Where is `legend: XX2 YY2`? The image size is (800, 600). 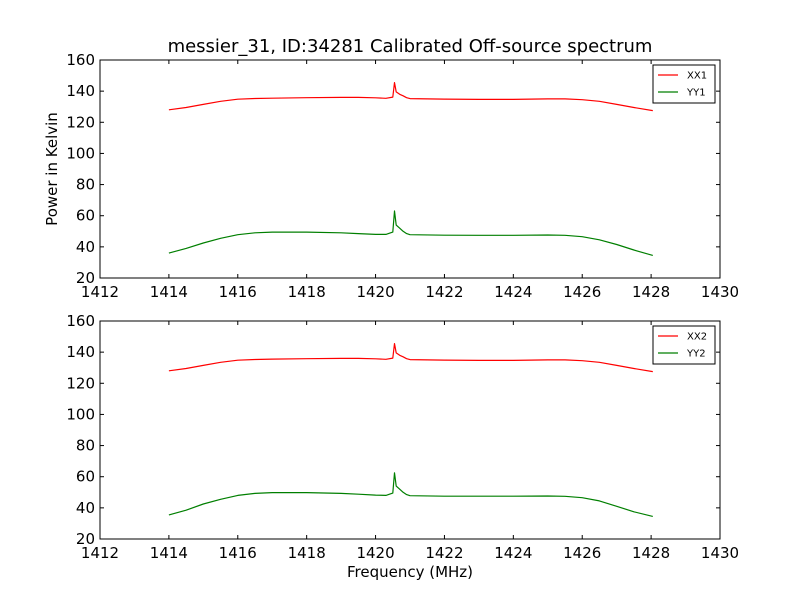 legend: XX2 YY2 is located at coordinates (684, 345).